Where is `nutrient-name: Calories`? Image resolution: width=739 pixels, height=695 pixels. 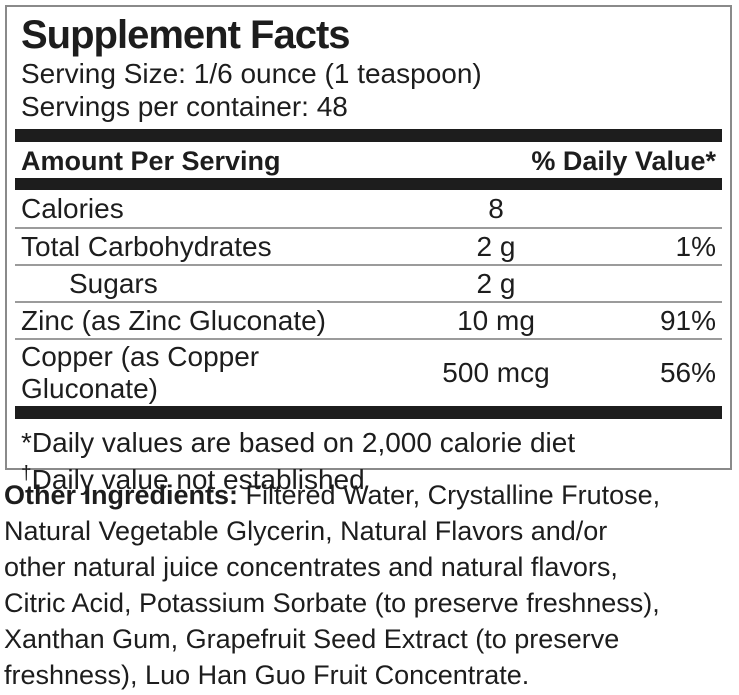 nutrient-name: Calories is located at coordinates (72, 208).